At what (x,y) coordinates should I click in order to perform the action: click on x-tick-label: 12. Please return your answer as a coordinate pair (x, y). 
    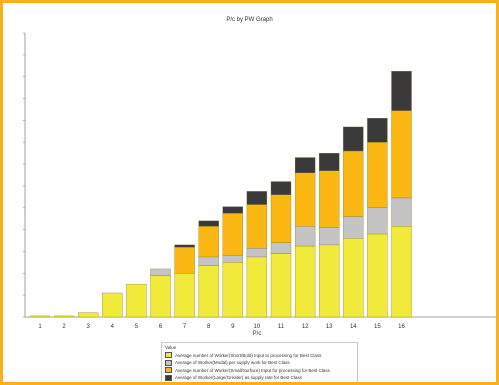
    Looking at the image, I should click on (305, 327).